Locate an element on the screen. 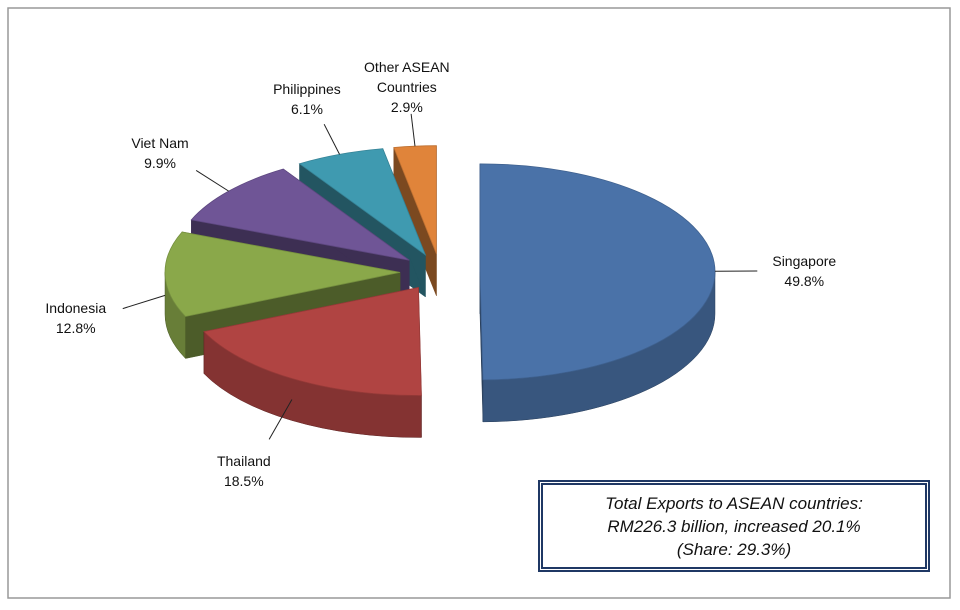 The width and height of the screenshot is (960, 610). slice-label: Indonesia 12.8% is located at coordinates (76, 318).